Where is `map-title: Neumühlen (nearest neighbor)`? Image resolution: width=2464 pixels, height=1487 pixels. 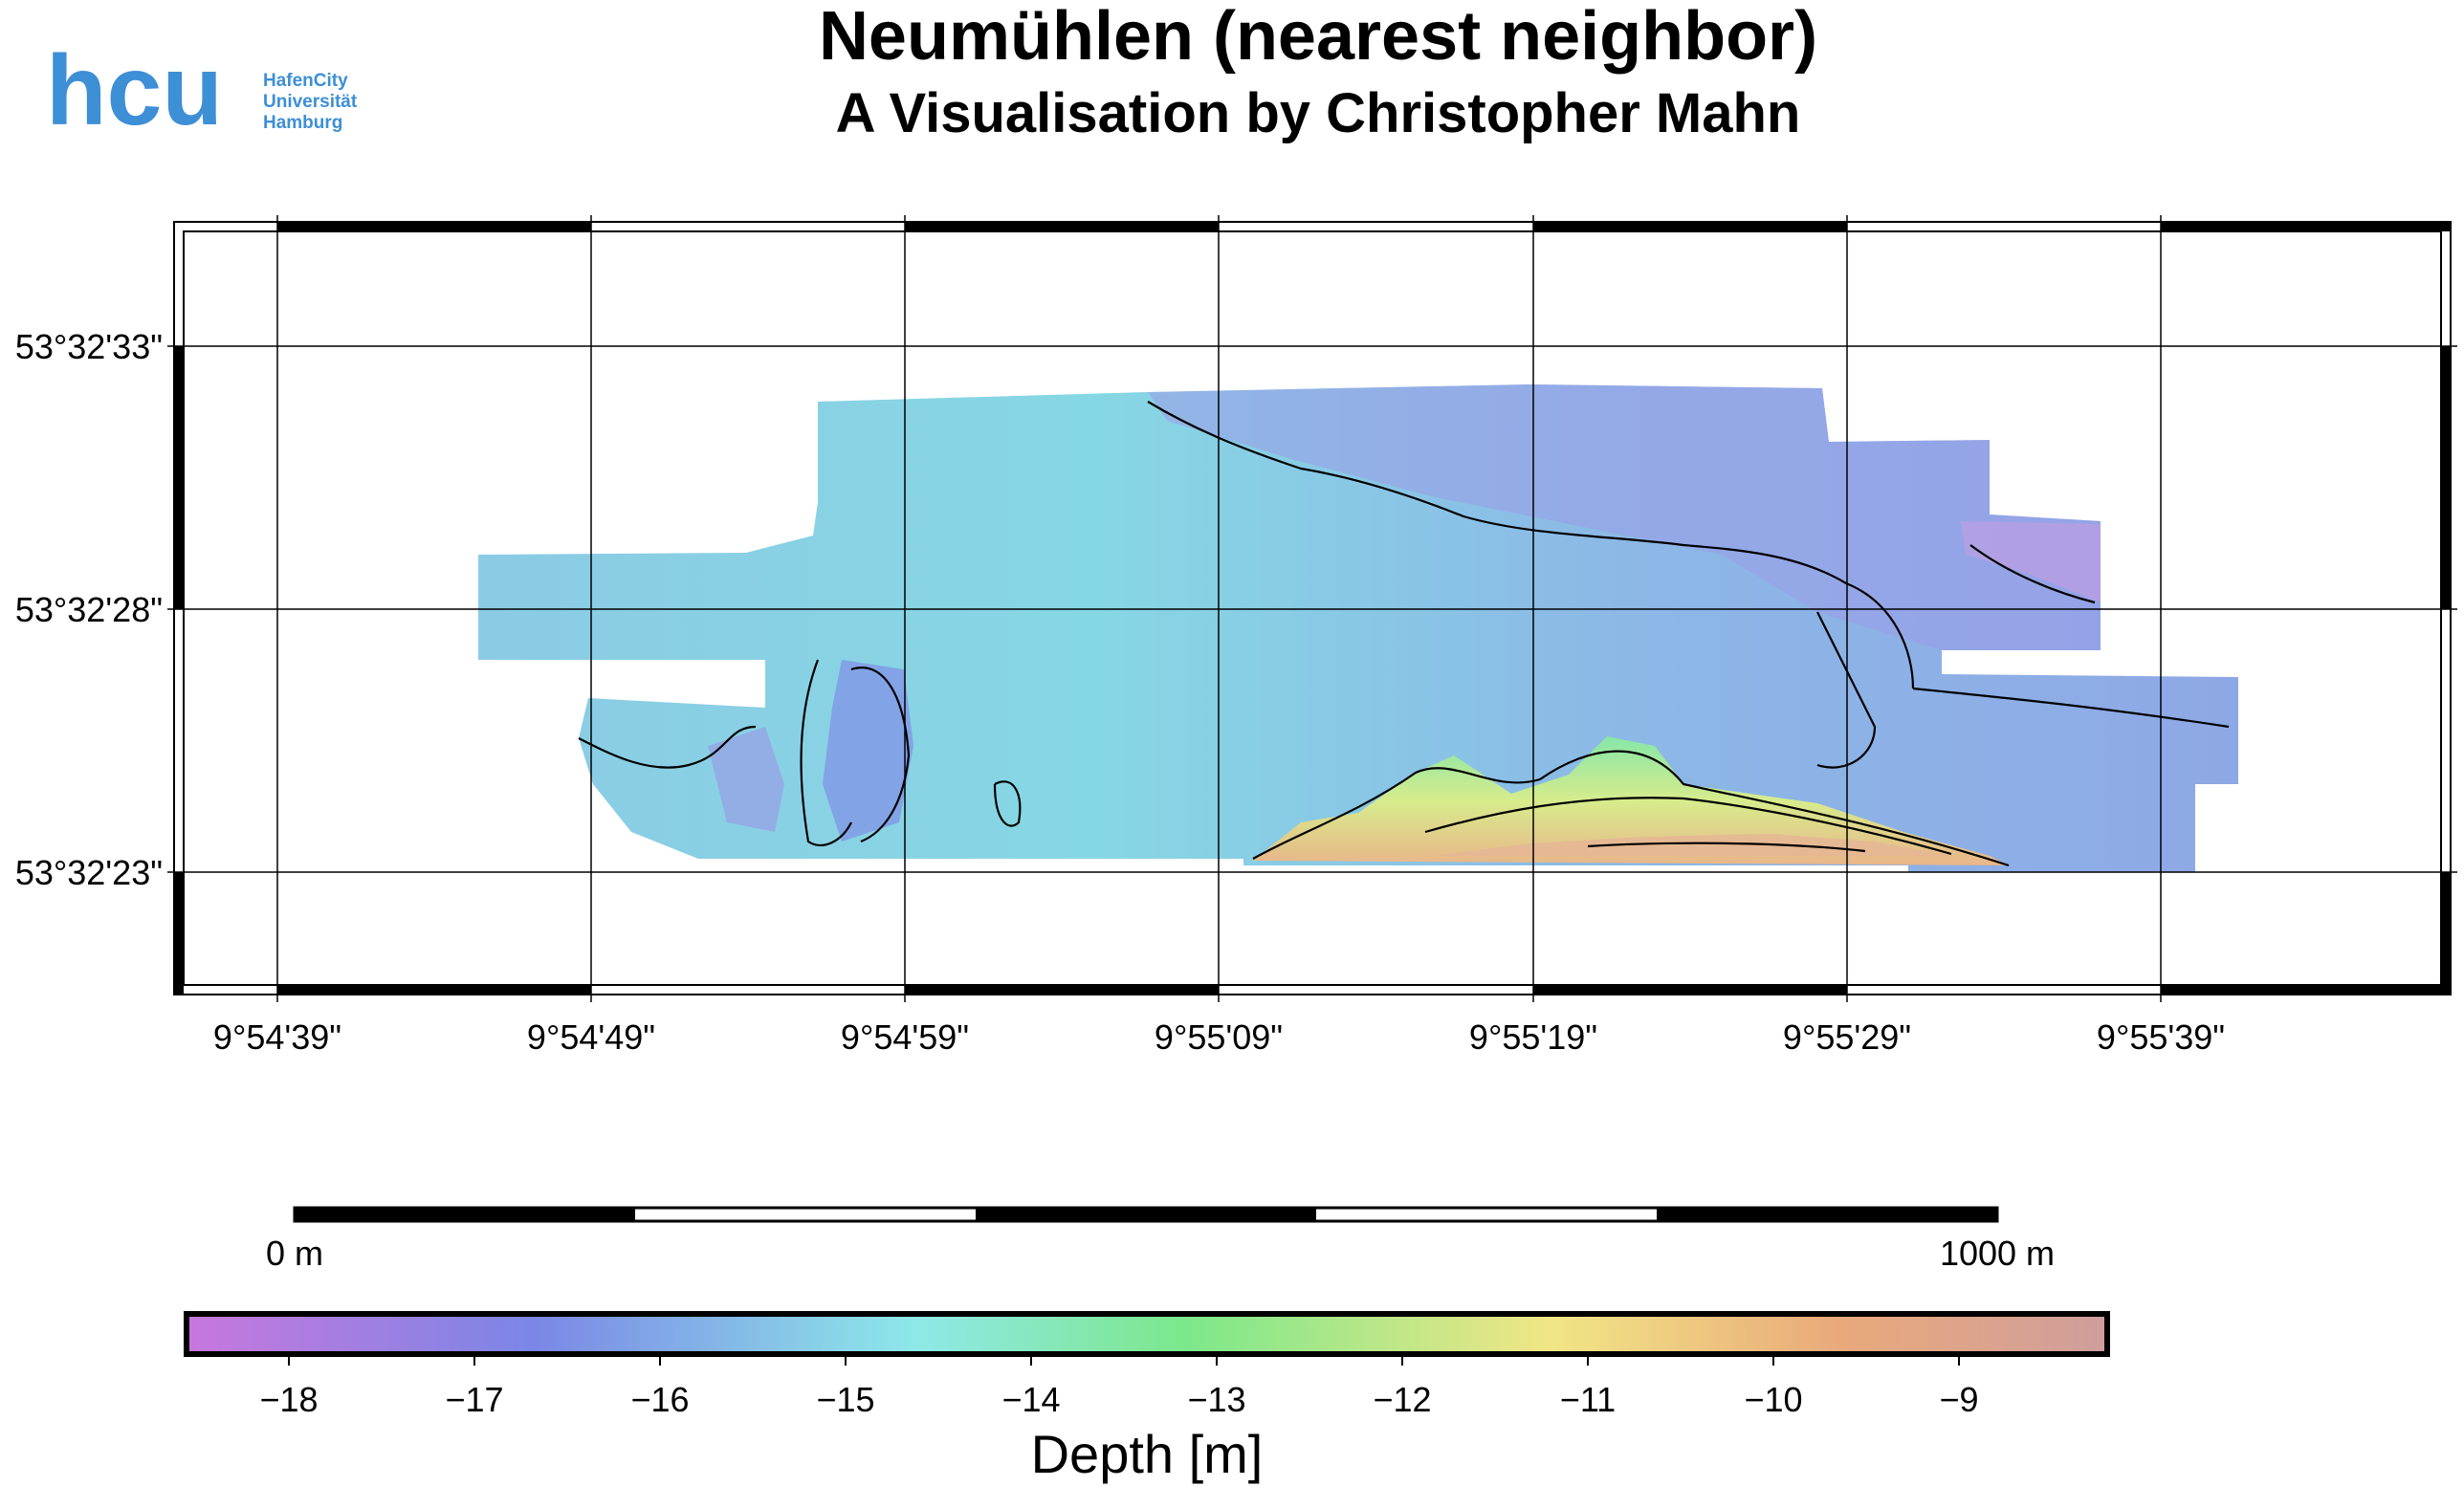 map-title: Neumühlen (nearest neighbor) is located at coordinates (1318, 37).